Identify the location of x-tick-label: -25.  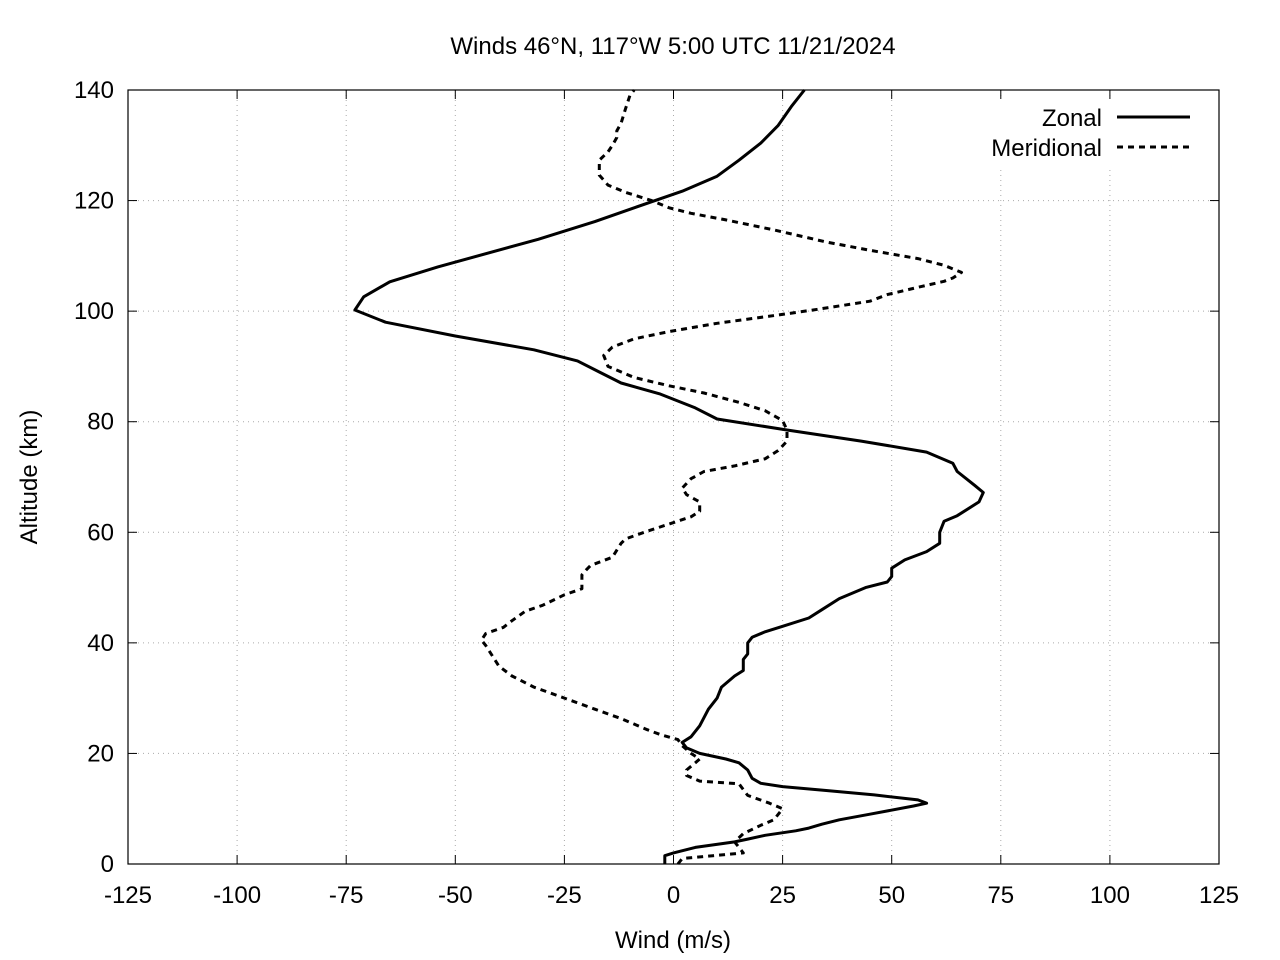
(564, 895).